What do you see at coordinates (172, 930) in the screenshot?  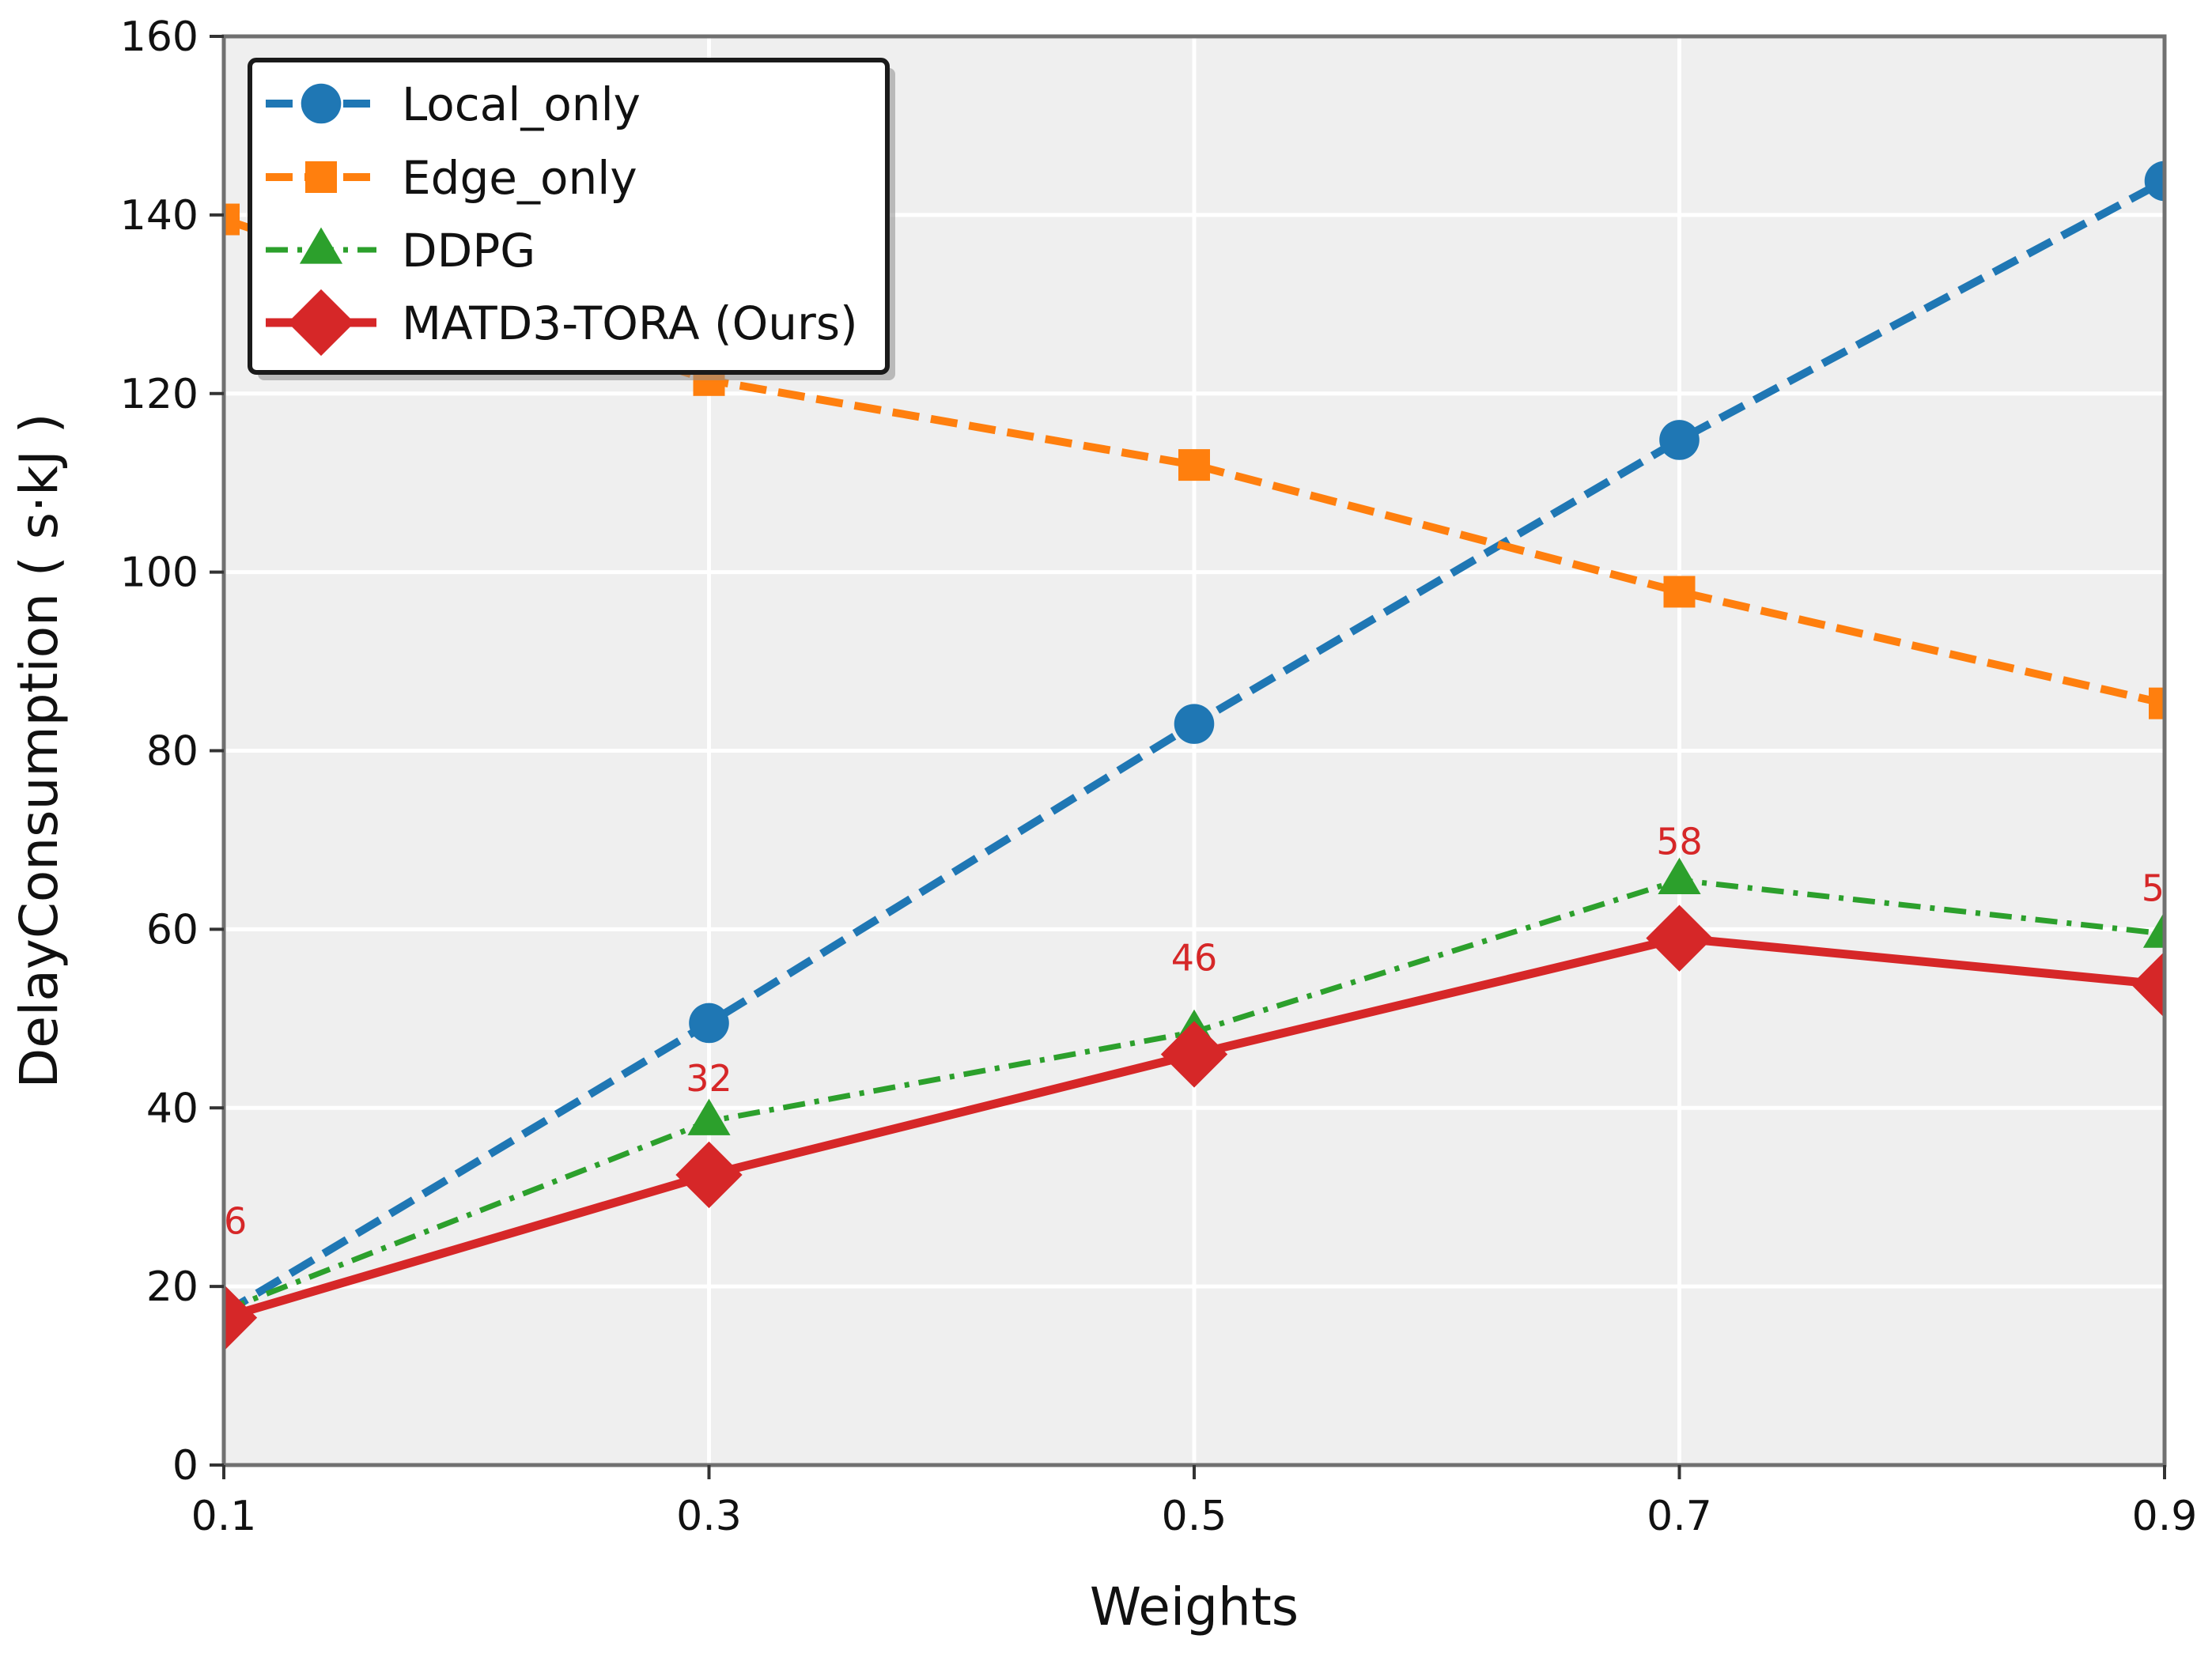 I see `y-tick-label: 60` at bounding box center [172, 930].